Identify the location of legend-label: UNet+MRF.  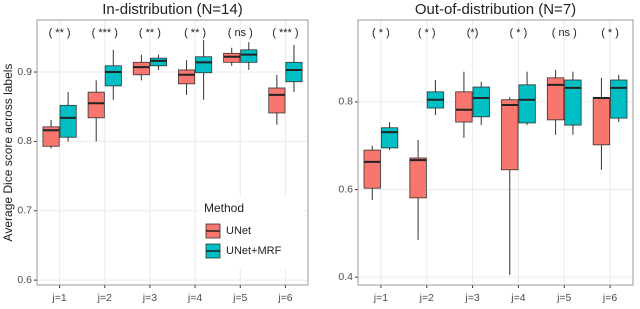
(254, 251).